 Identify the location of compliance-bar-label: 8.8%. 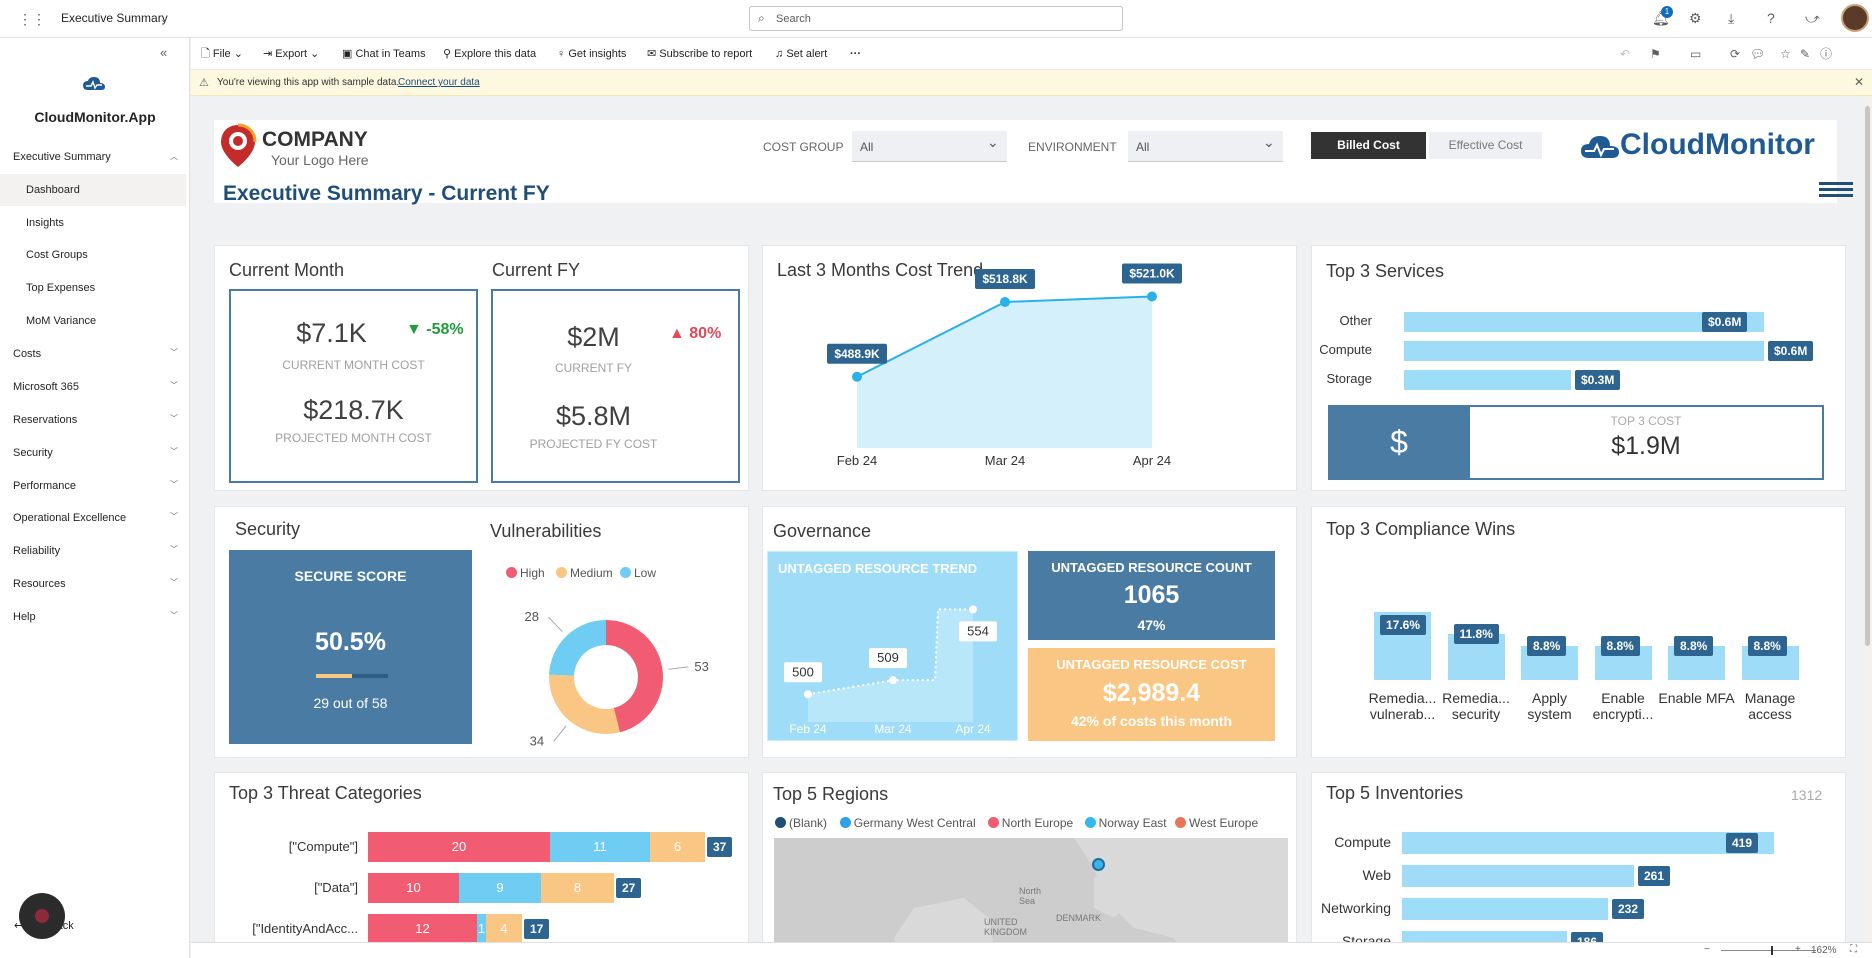
(1694, 646).